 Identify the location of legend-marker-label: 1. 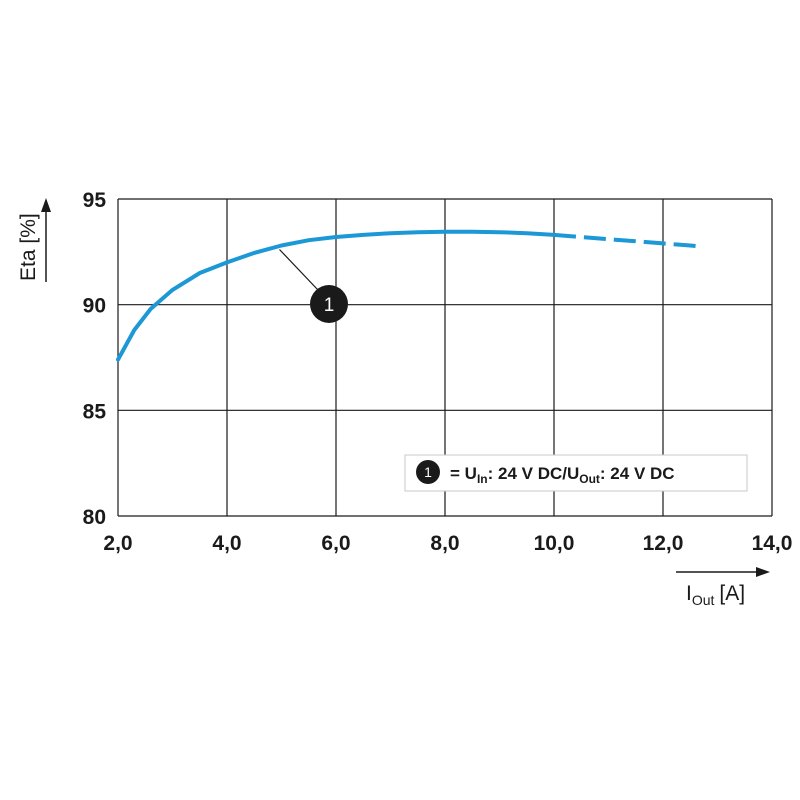
(428, 472).